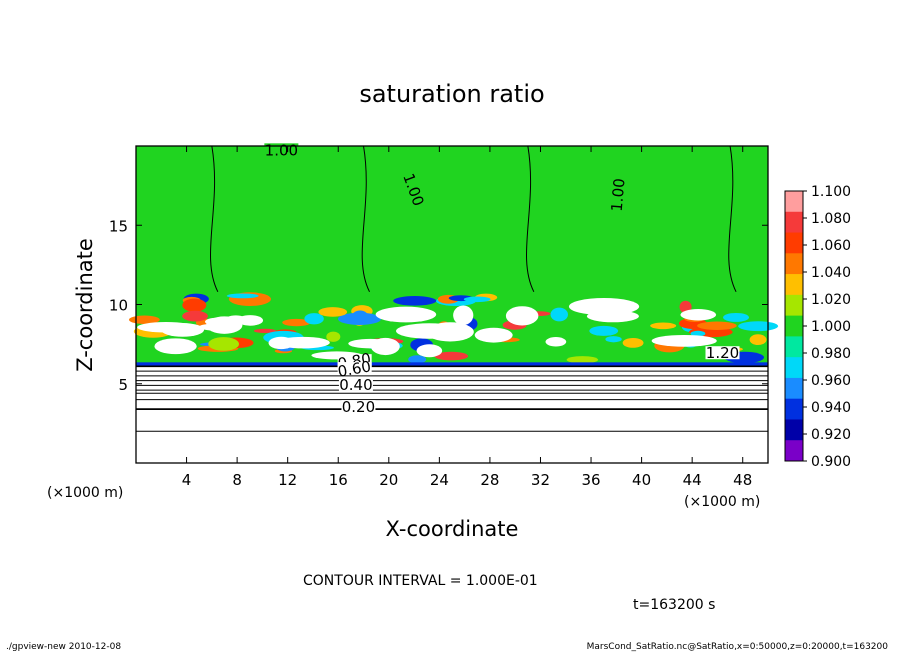 The width and height of the screenshot is (904, 654). What do you see at coordinates (831, 219) in the screenshot?
I see `colorbar-label: 1.080` at bounding box center [831, 219].